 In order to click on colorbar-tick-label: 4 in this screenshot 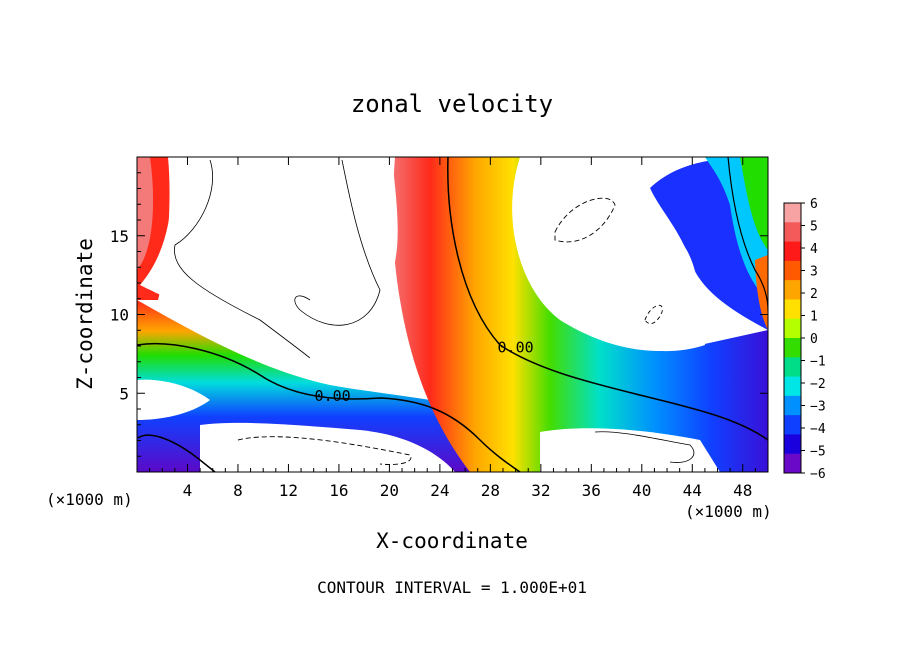, I will do `click(814, 249)`.